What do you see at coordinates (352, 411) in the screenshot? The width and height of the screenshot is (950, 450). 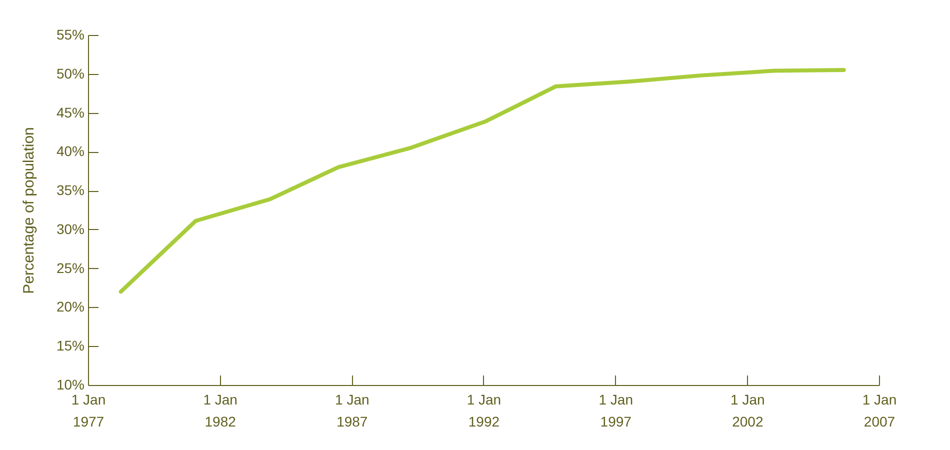 I see `x-tick-label: 1 Jan 1987` at bounding box center [352, 411].